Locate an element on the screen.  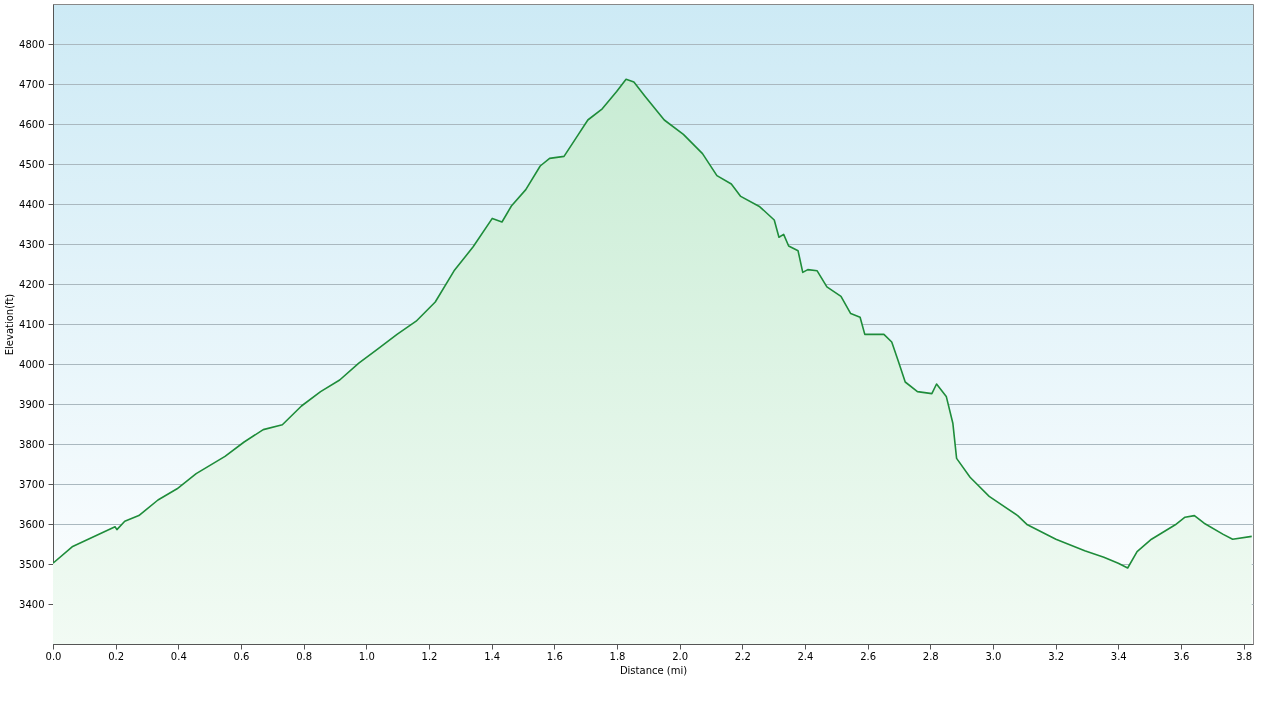
y-tick-label: 4700 is located at coordinates (32, 84).